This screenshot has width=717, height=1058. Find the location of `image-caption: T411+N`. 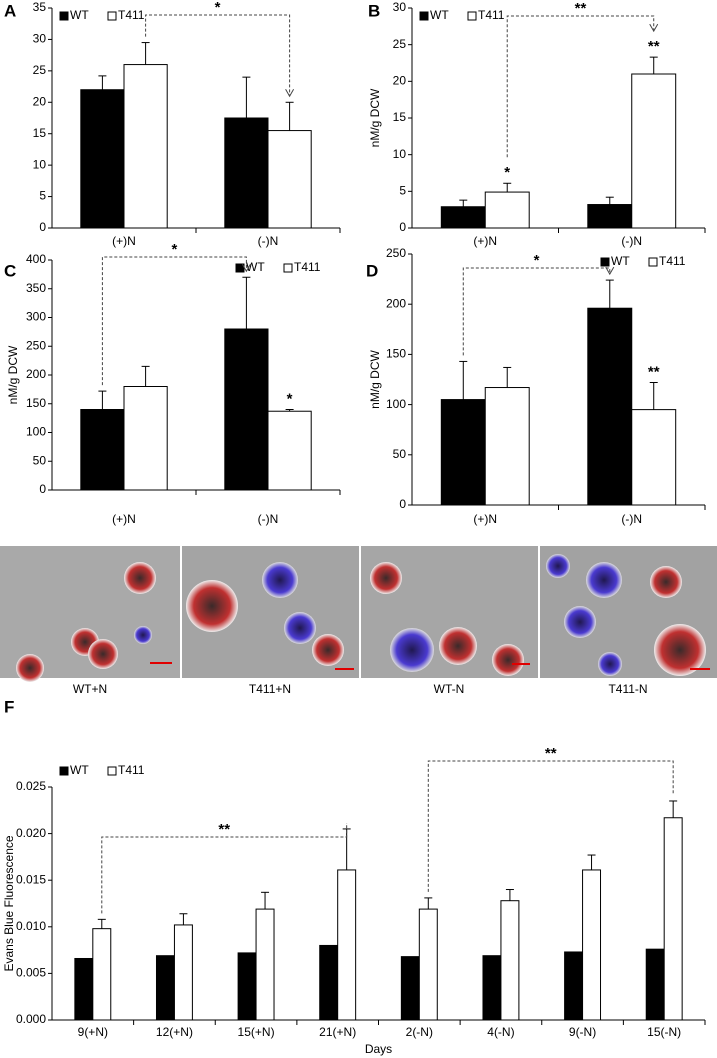

image-caption: T411+N is located at coordinates (270, 689).